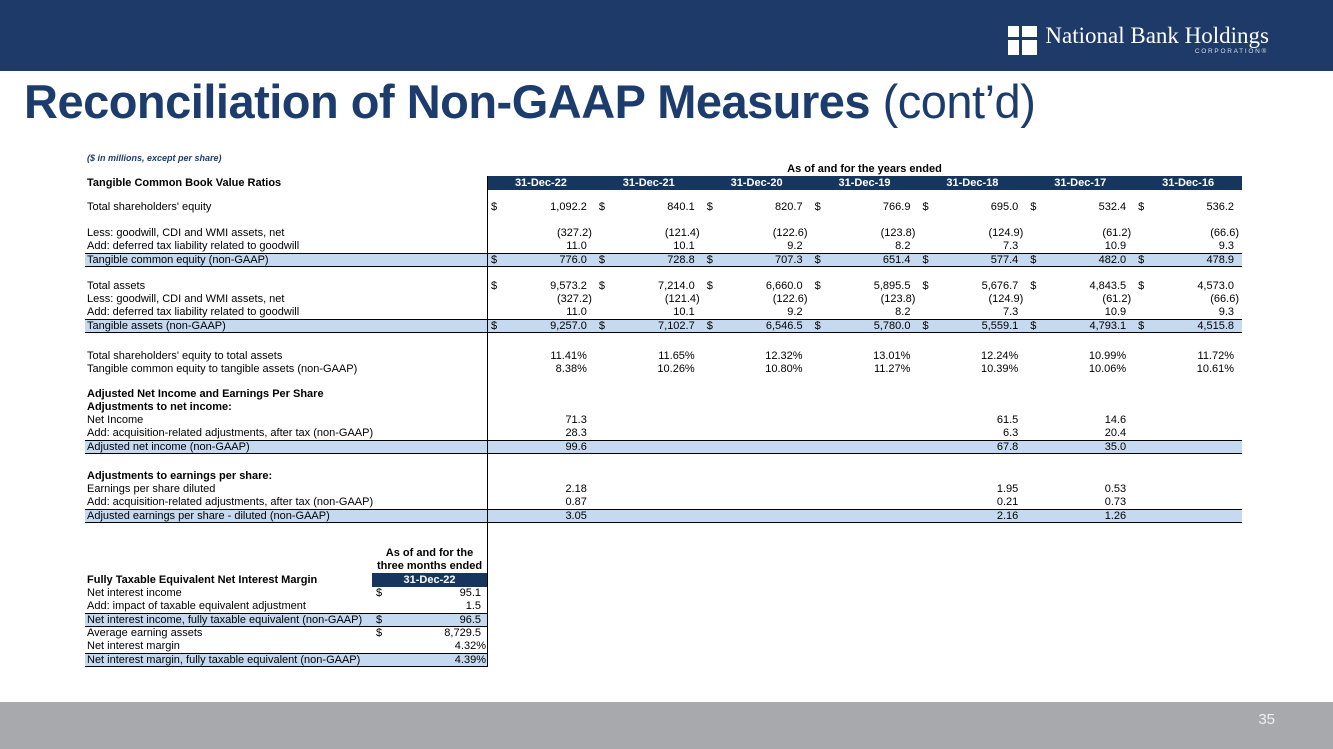  What do you see at coordinates (649, 233) in the screenshot?
I see `cell-value: (121.4)` at bounding box center [649, 233].